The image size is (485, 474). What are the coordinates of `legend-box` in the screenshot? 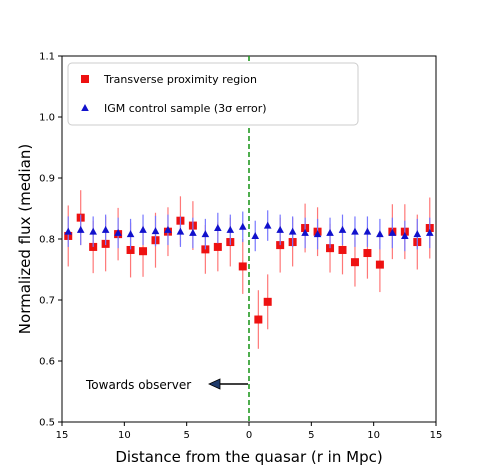 It's located at (213, 94).